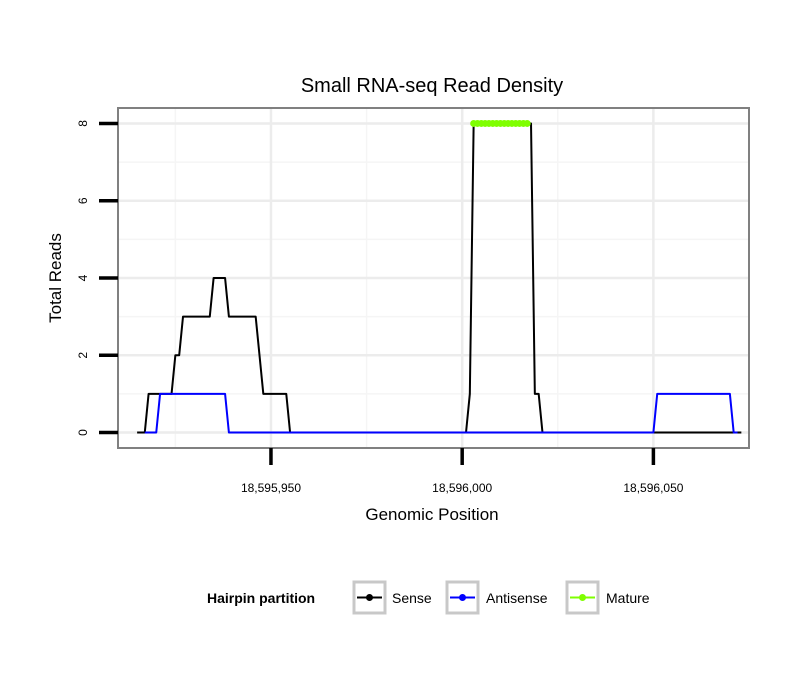  Describe the element at coordinates (261, 598) in the screenshot. I see `legend-title: Hairpin partition` at that location.